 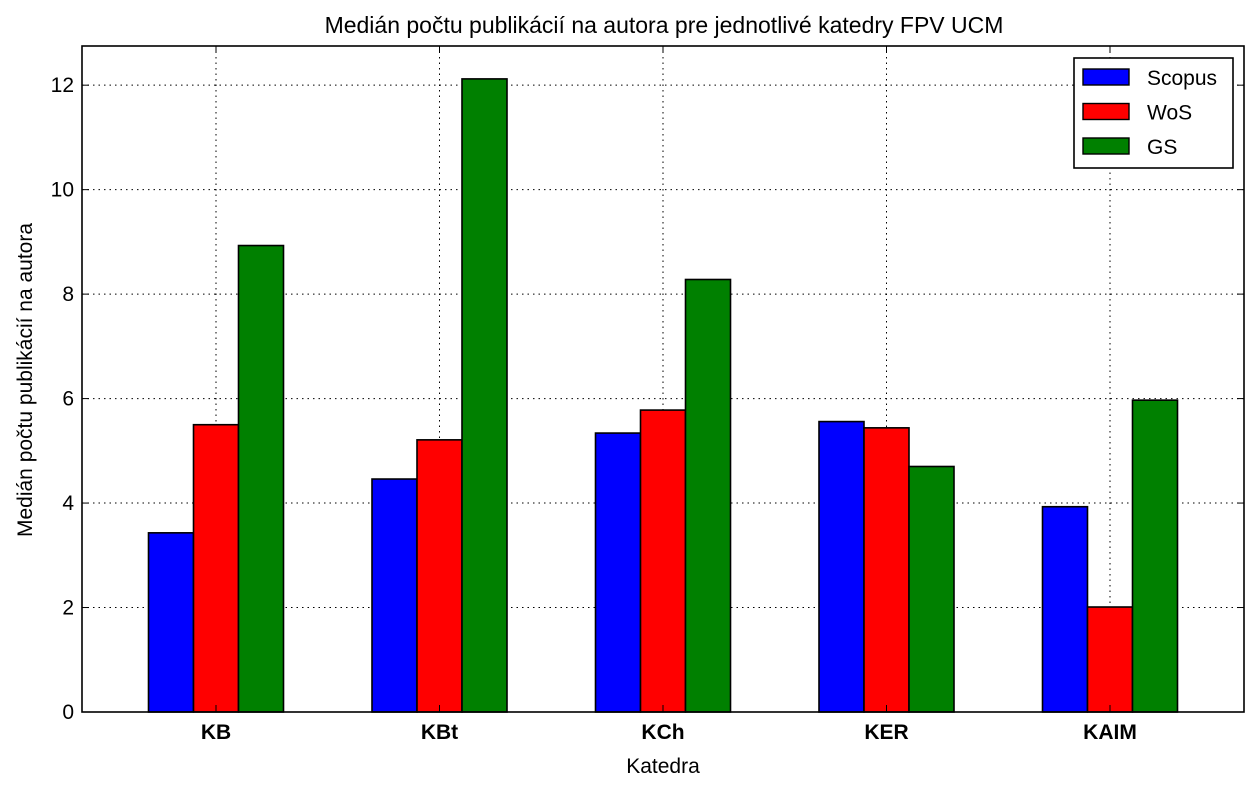 I want to click on x-tick-label: KBt, so click(x=439, y=732).